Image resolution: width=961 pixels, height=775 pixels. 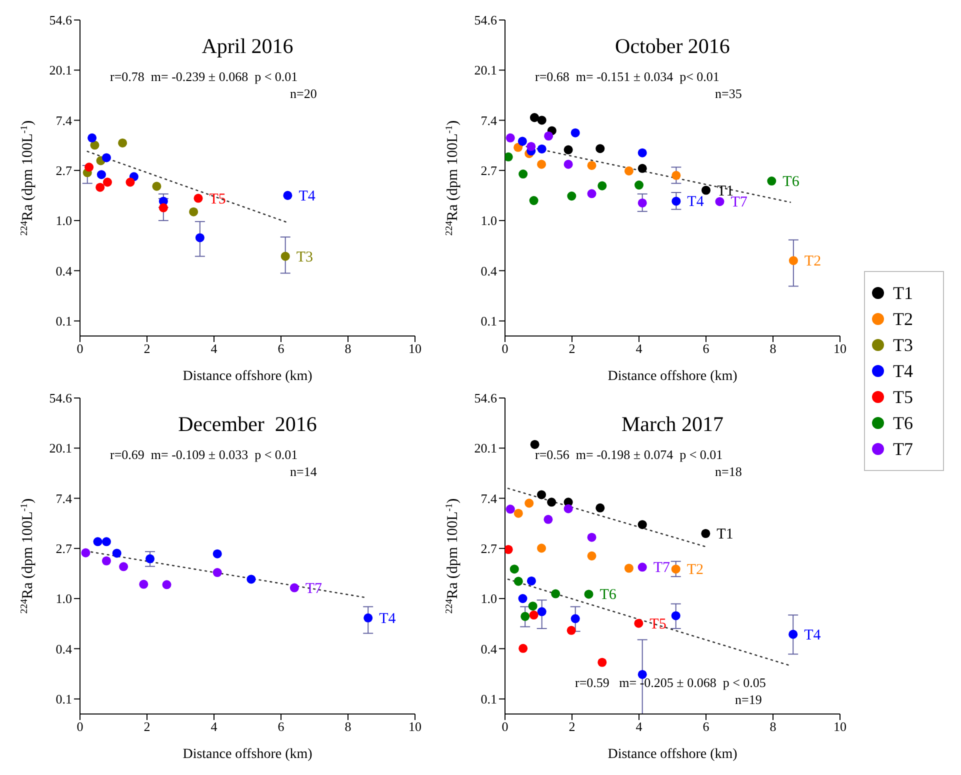 What do you see at coordinates (739, 202) in the screenshot?
I see `series-label: T7` at bounding box center [739, 202].